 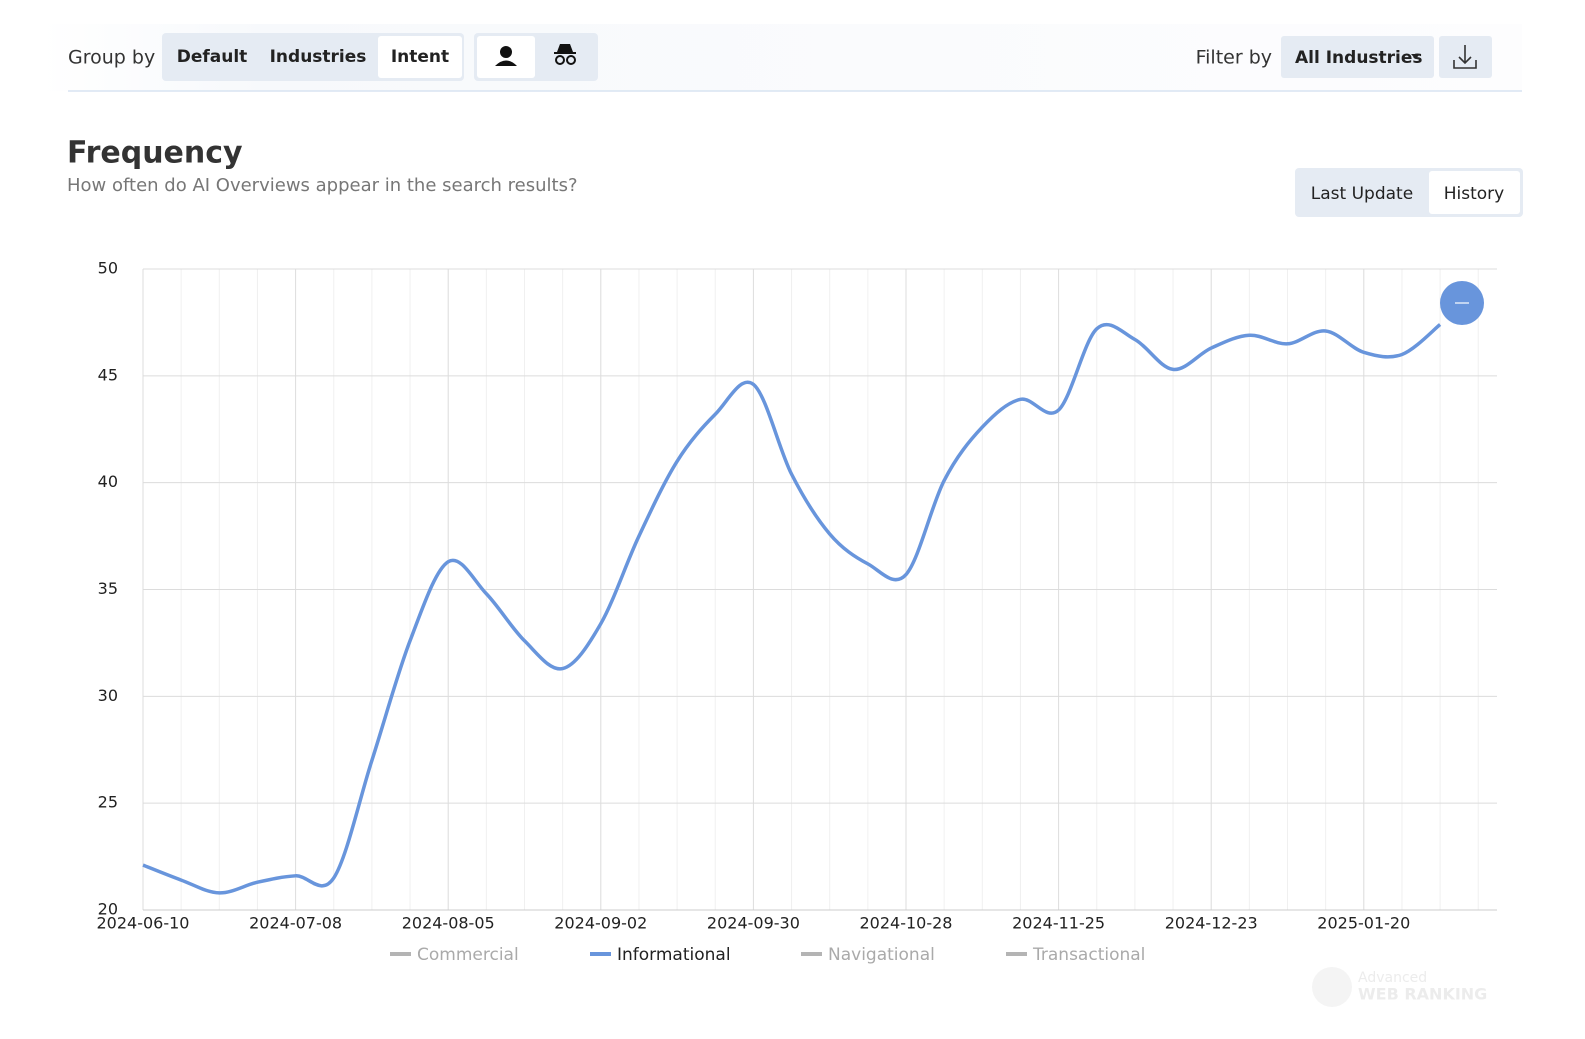 I want to click on group-option: Industries, so click(x=318, y=57).